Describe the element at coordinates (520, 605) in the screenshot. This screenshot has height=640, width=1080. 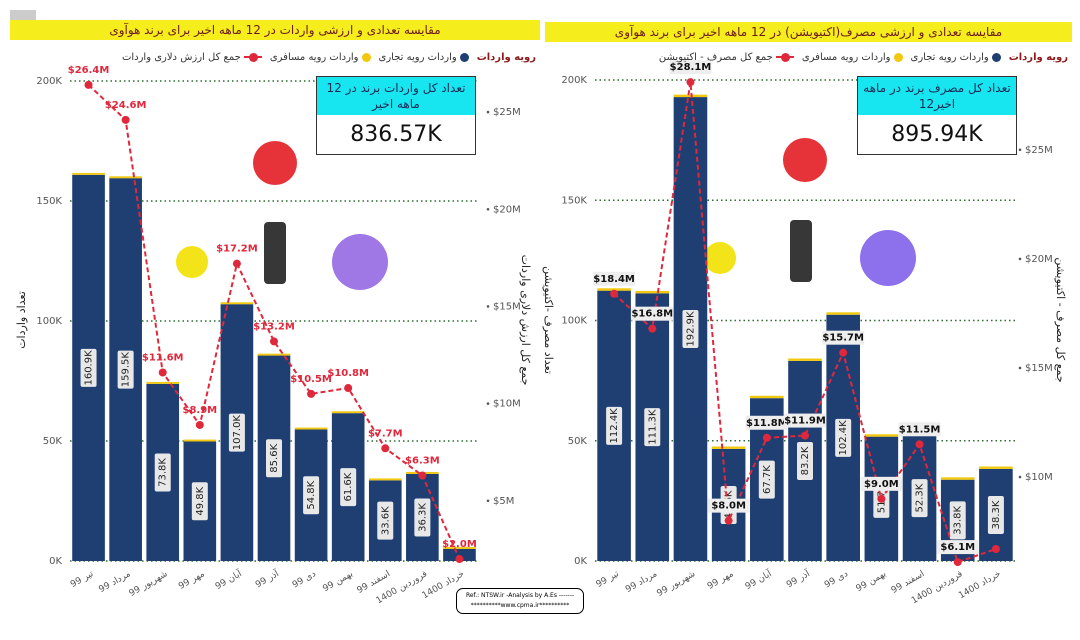
I see `footer-line: **********www.cpma.ir**********` at that location.